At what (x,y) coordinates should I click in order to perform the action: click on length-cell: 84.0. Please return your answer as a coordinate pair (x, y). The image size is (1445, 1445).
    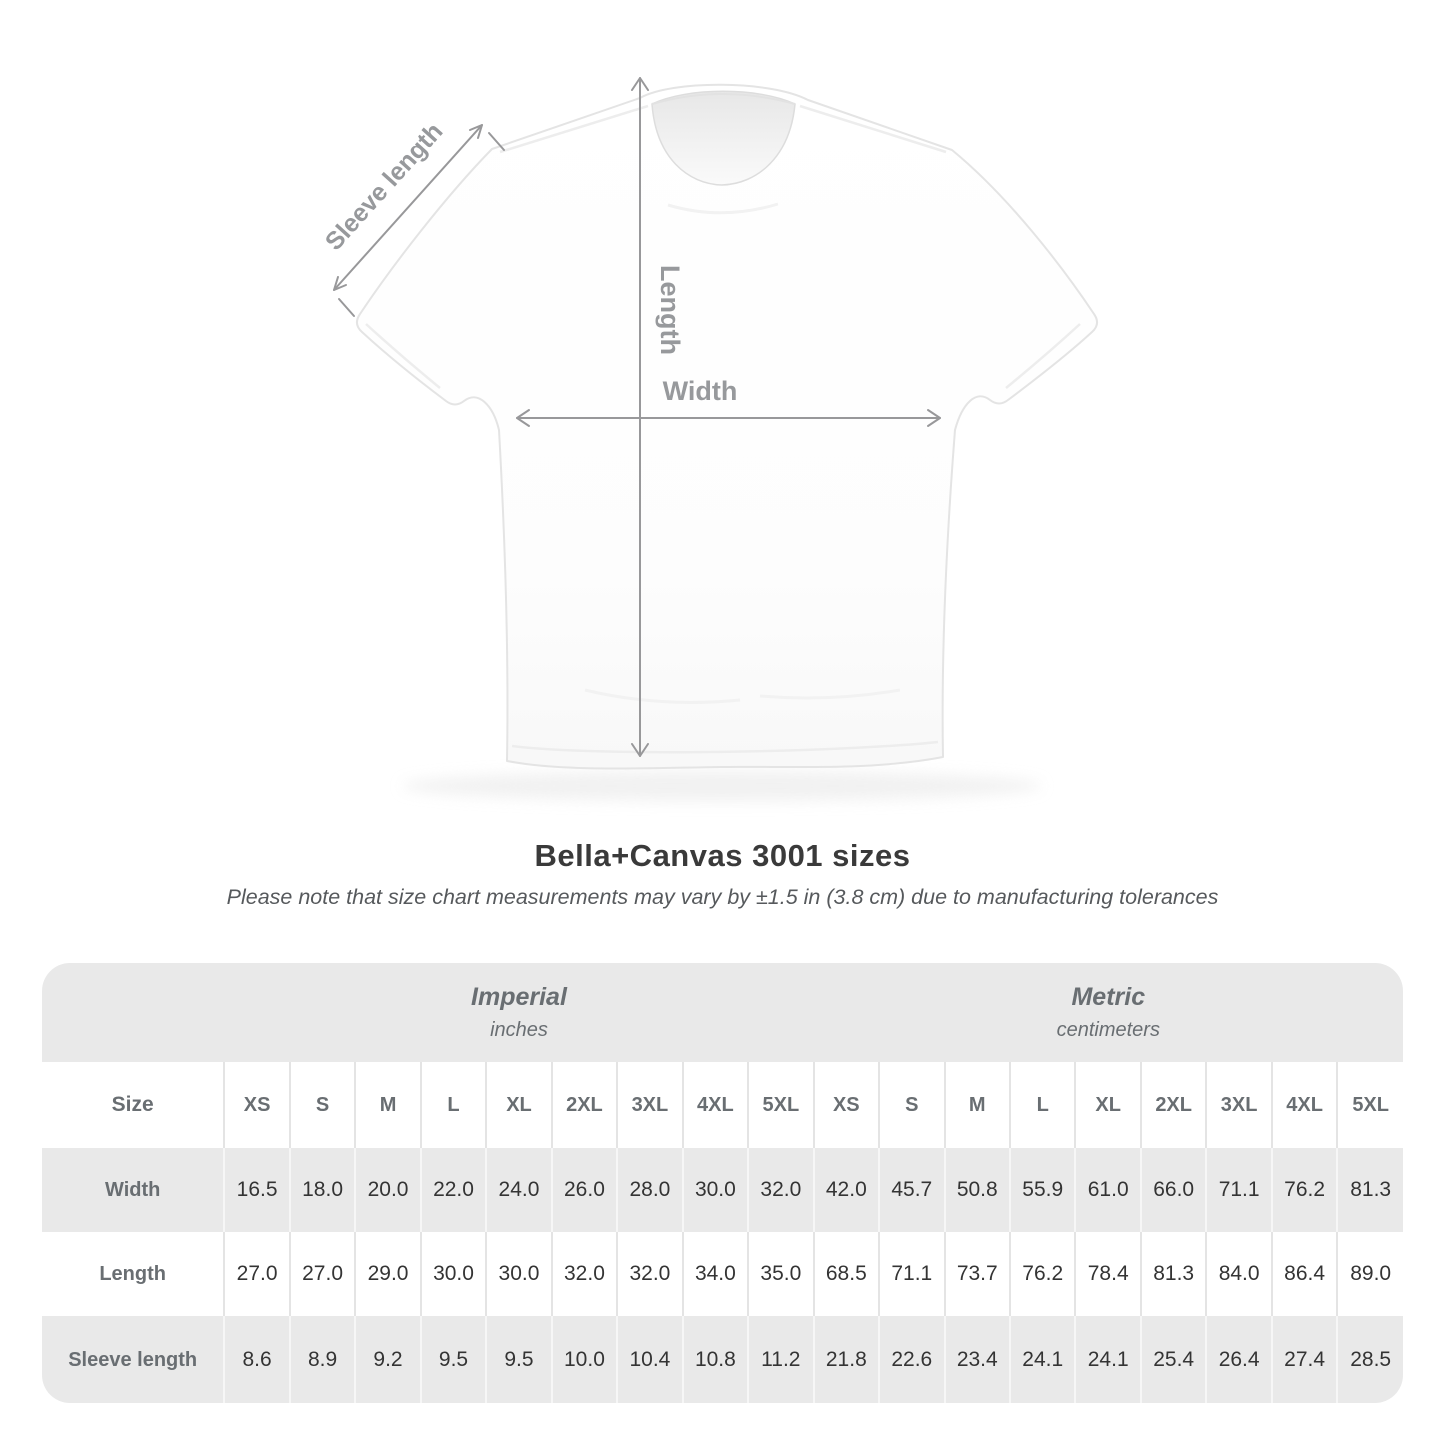
    Looking at the image, I should click on (1238, 1274).